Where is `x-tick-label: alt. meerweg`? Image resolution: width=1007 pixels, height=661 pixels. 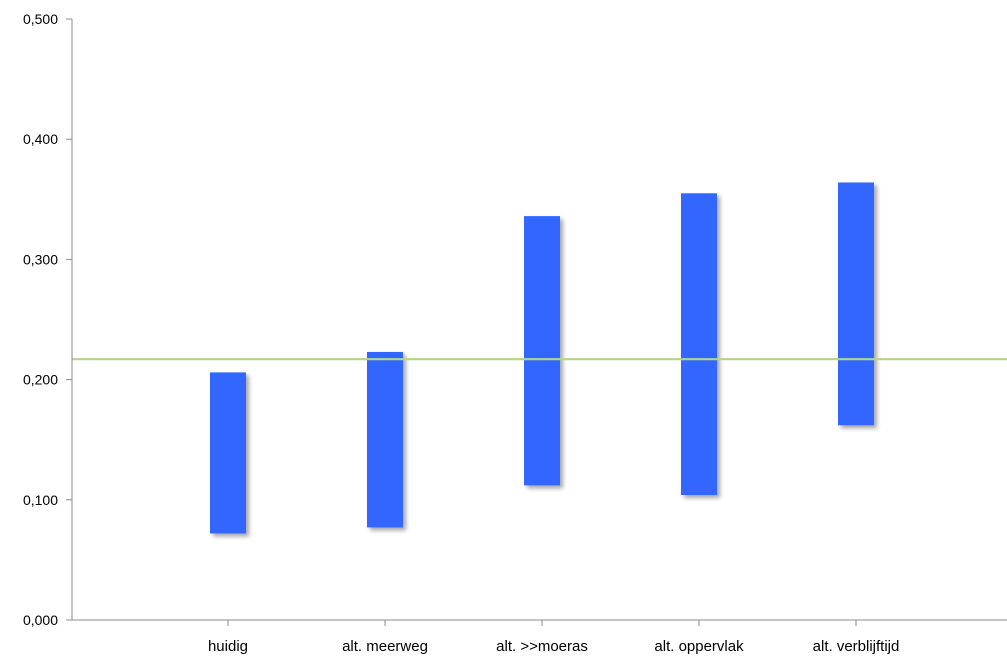
x-tick-label: alt. meerweg is located at coordinates (385, 646).